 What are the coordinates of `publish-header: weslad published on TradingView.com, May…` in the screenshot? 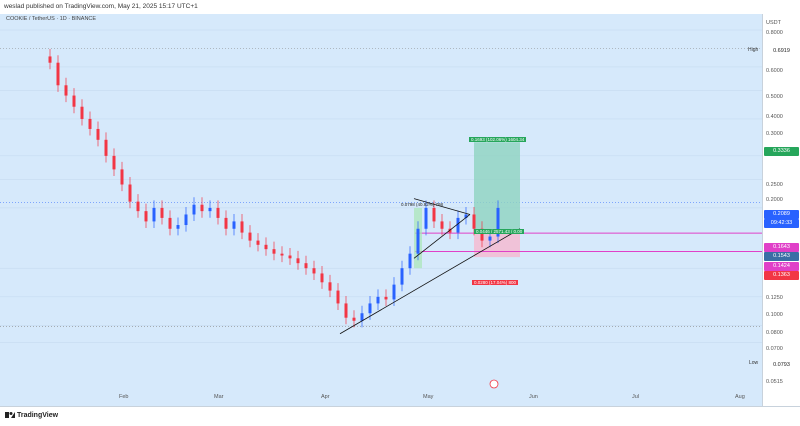 It's located at (400, 7).